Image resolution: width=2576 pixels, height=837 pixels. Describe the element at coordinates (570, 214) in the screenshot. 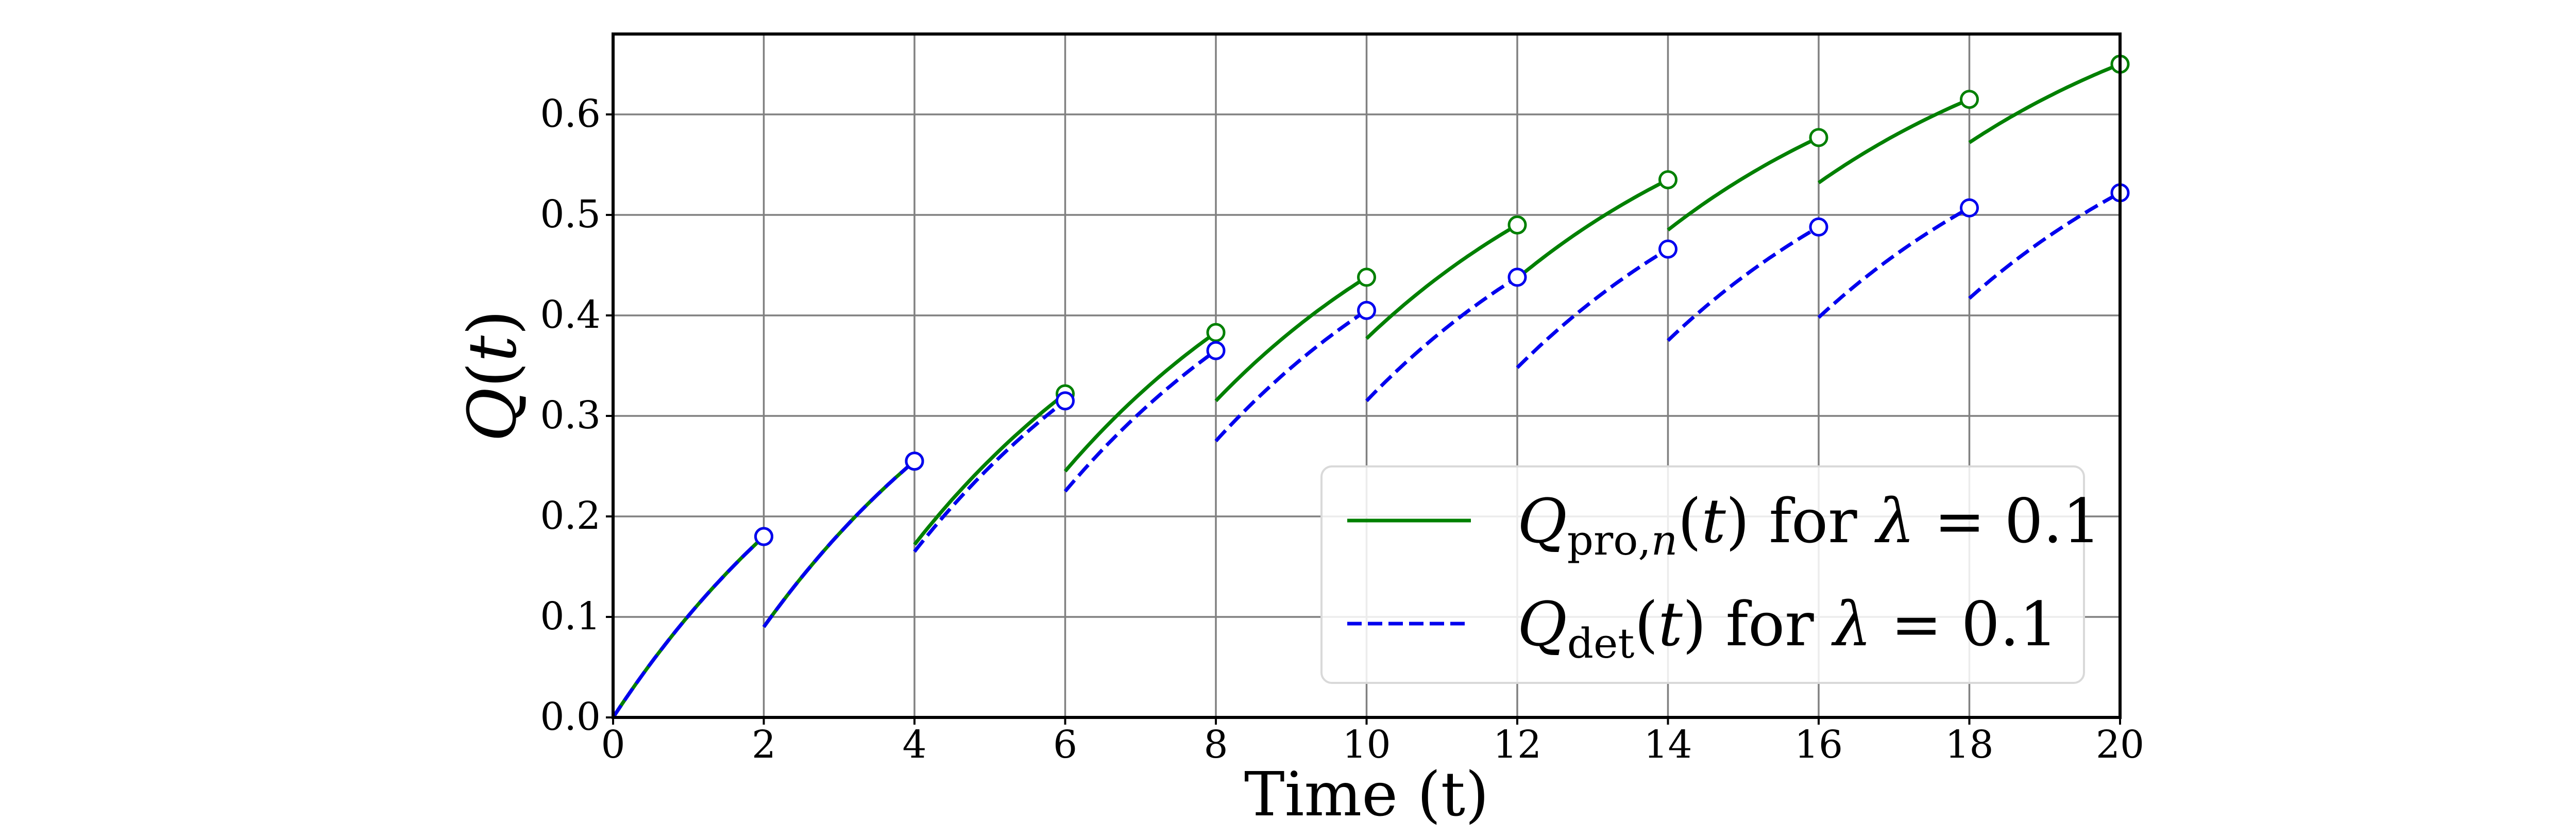

I see `y-tick-label: 0.5` at that location.